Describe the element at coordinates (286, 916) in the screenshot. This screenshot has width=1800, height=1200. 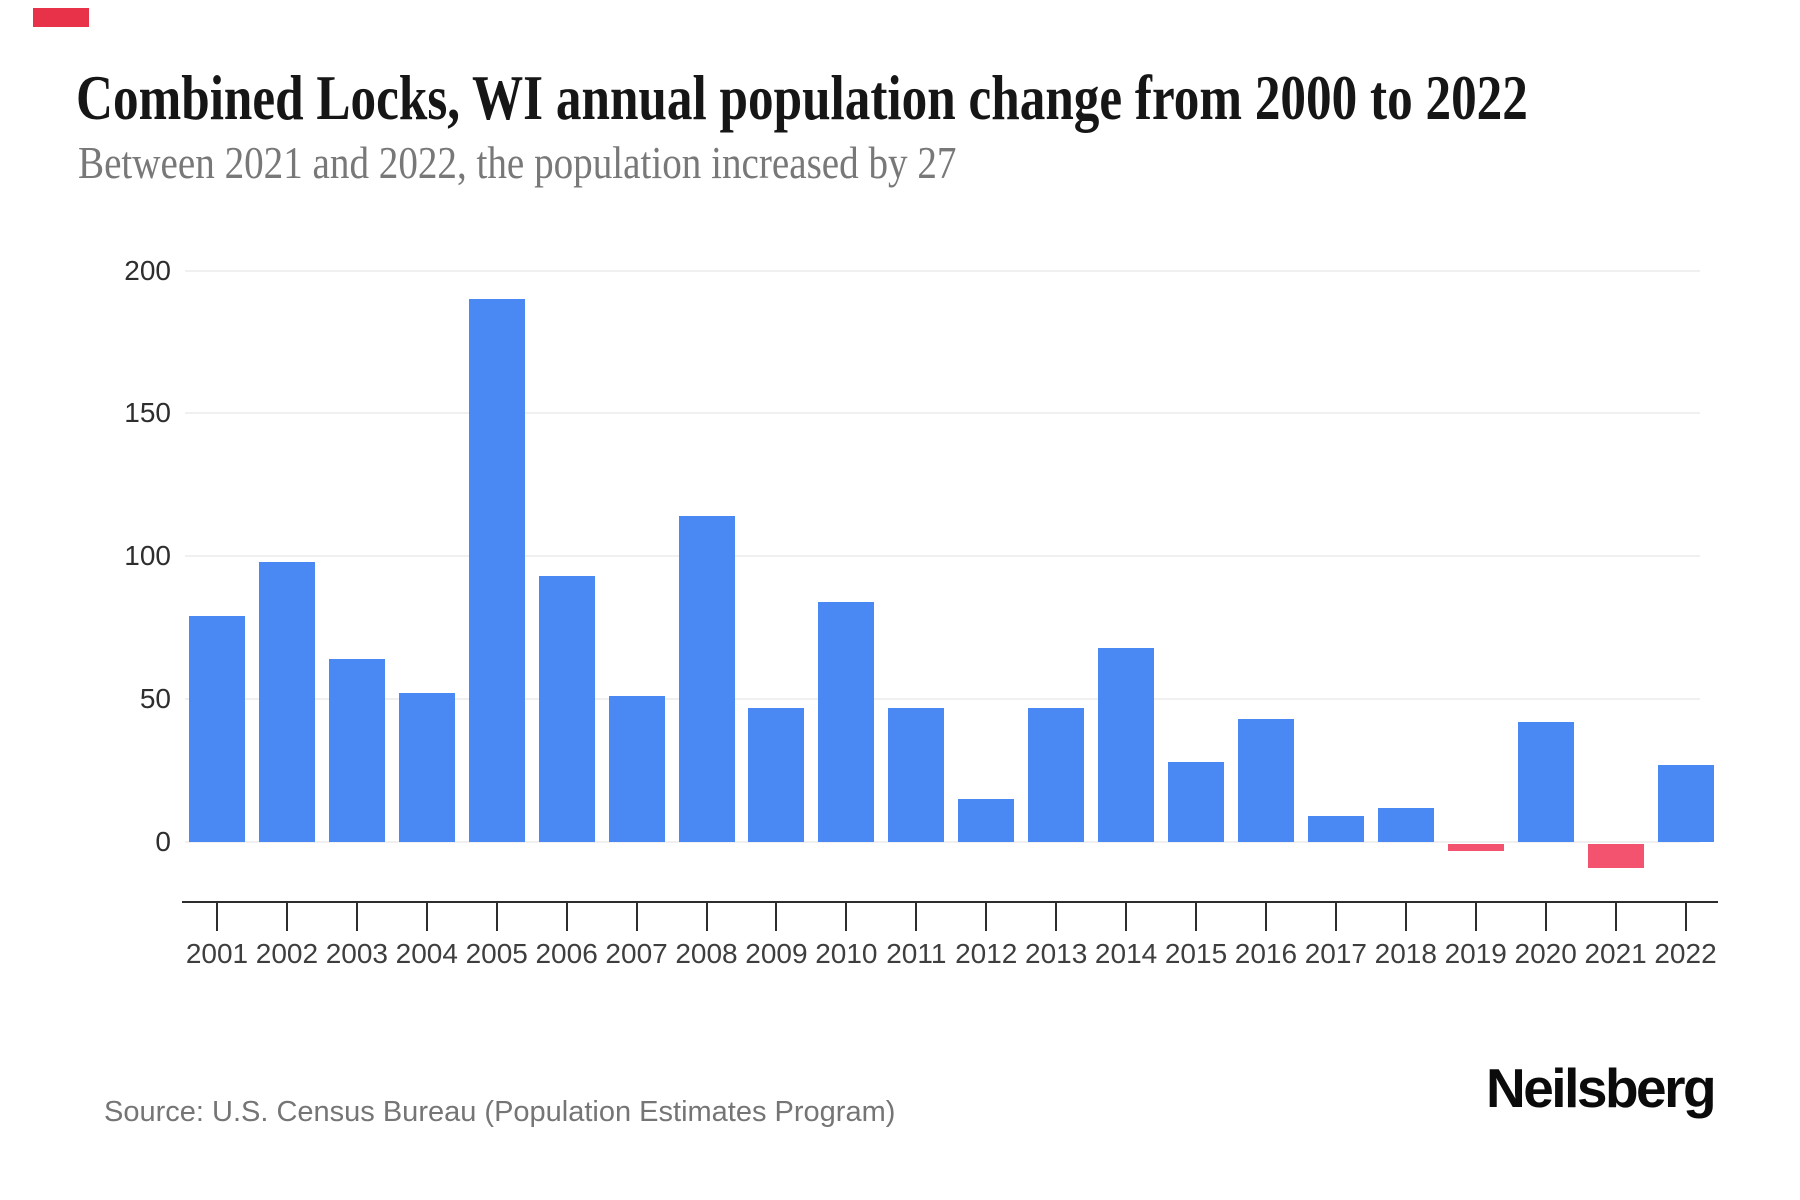
I see `x-tick-2002` at that location.